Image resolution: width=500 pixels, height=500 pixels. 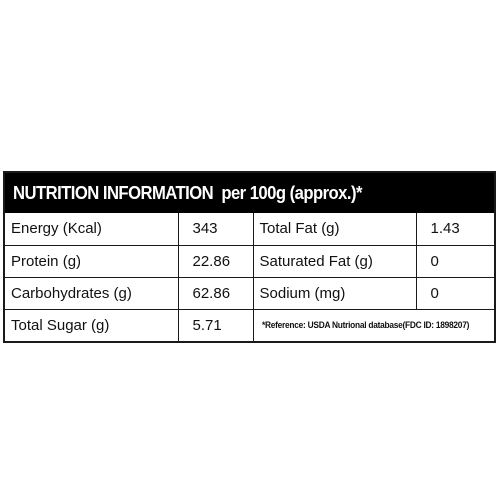 What do you see at coordinates (215, 261) in the screenshot?
I see `nutrient-value: 22.86` at bounding box center [215, 261].